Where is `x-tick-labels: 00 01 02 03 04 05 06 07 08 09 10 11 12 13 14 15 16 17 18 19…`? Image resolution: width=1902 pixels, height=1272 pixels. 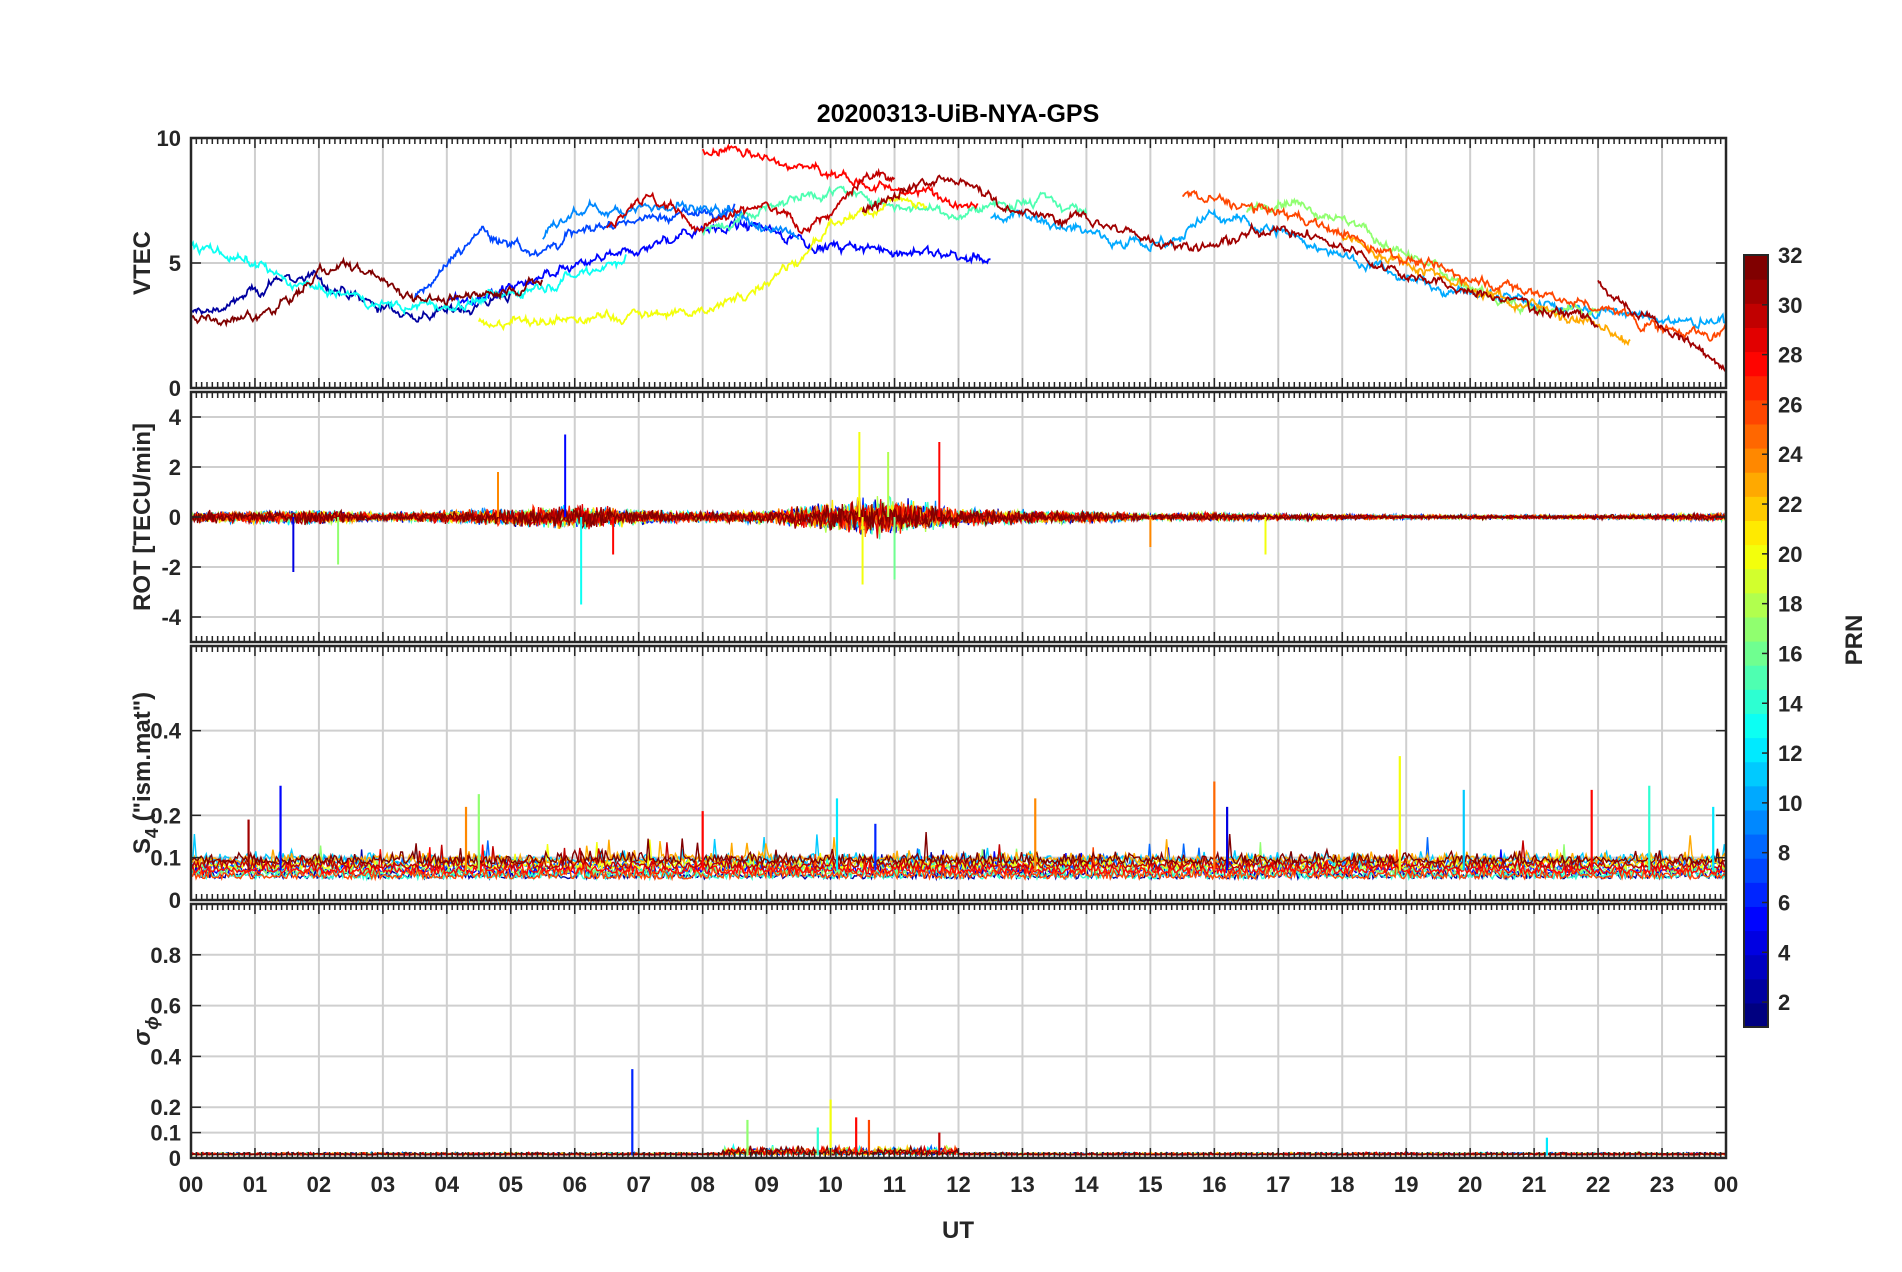 x-tick-labels: 00 01 02 03 04 05 06 07 08 09 10 11 12 13 14 15 16 17 18 19… is located at coordinates (958, 1184).